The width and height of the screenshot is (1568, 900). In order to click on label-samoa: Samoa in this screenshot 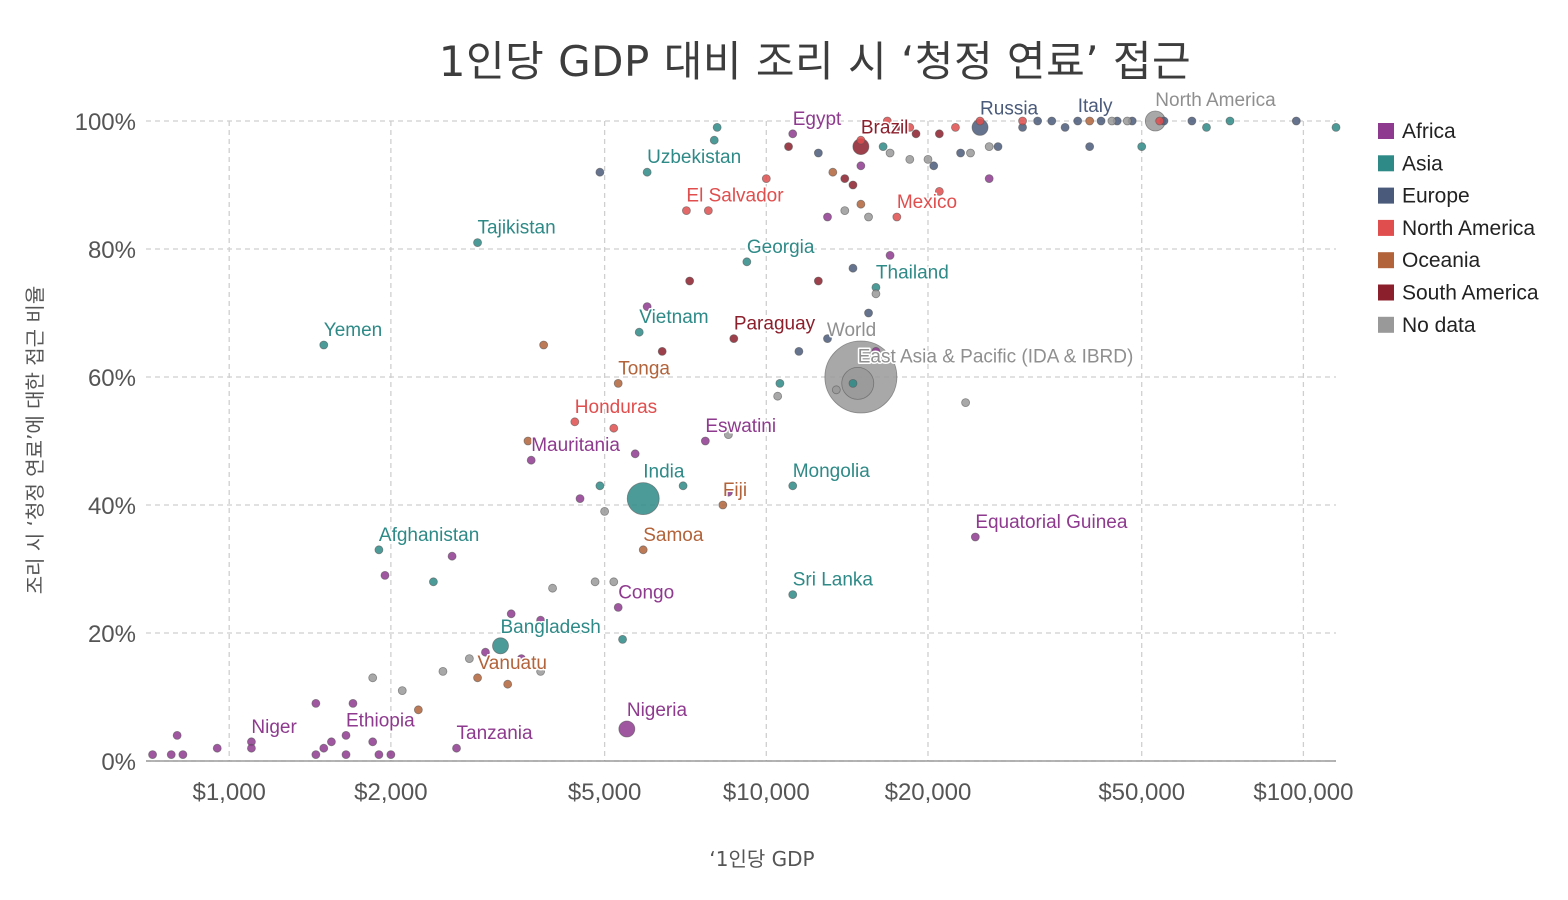, I will do `click(673, 535)`.